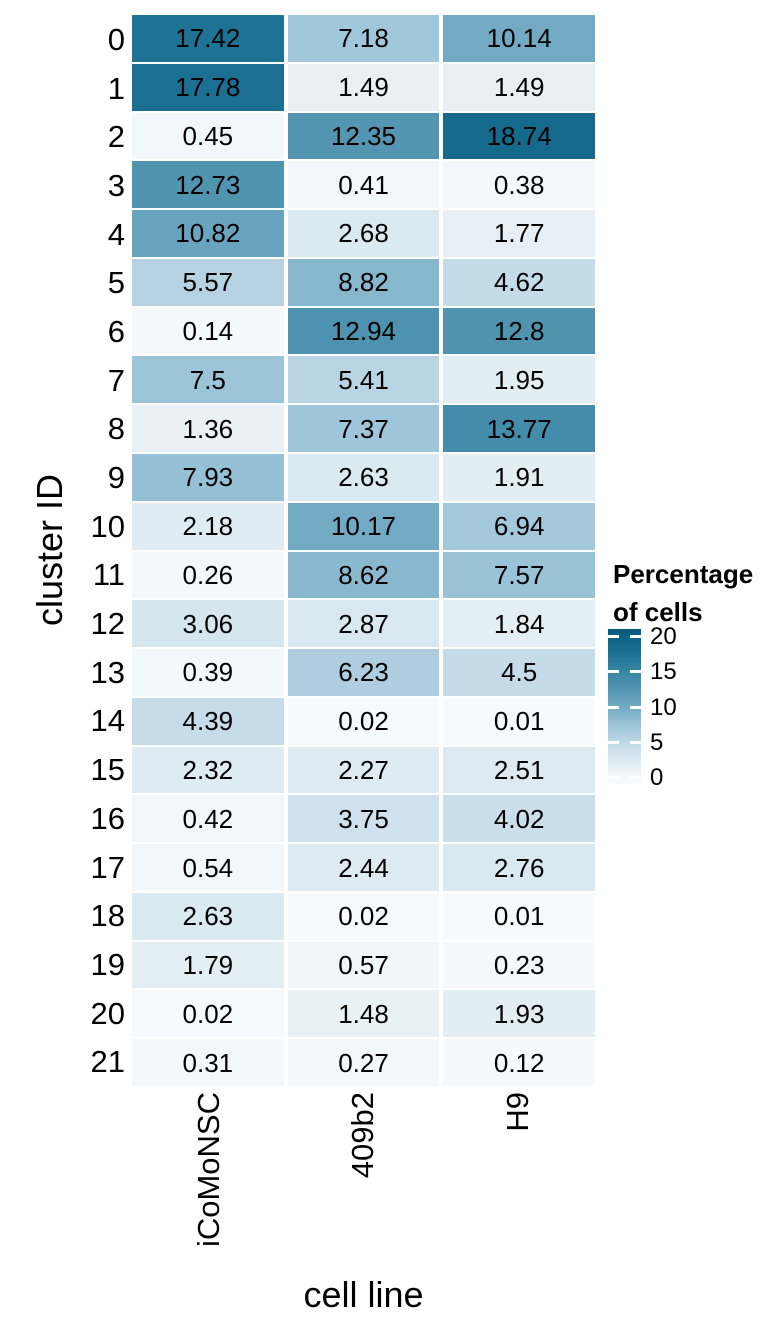  Describe the element at coordinates (363, 331) in the screenshot. I see `heatmap-cell: 12.94` at that location.